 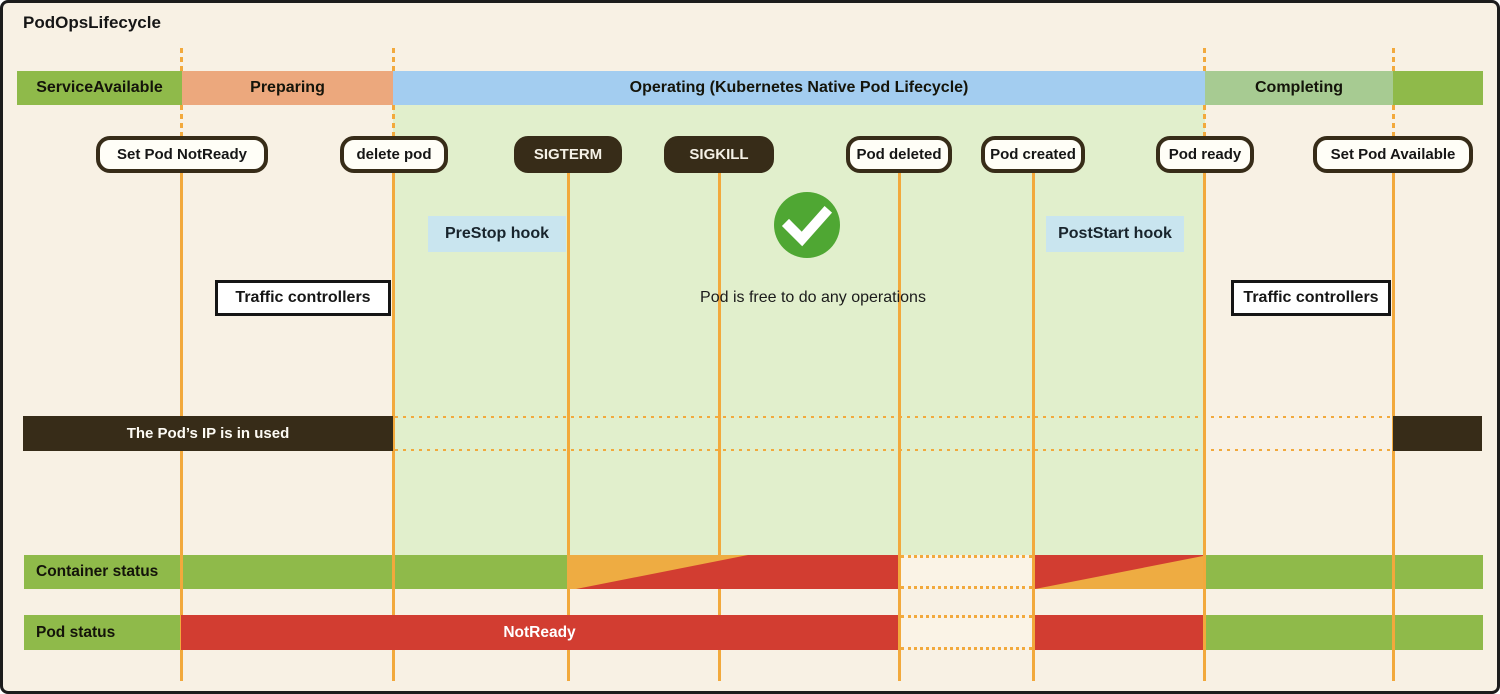 I want to click on phase-label: Completing, so click(x=1299, y=87).